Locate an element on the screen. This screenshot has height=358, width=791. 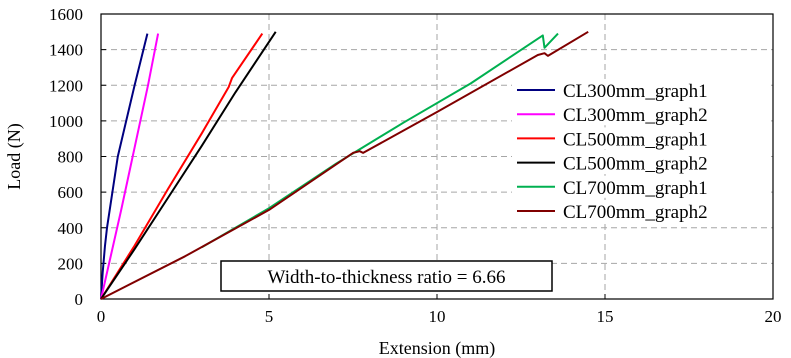
legend-label: CL500mm_graph2 is located at coordinates (635, 164).